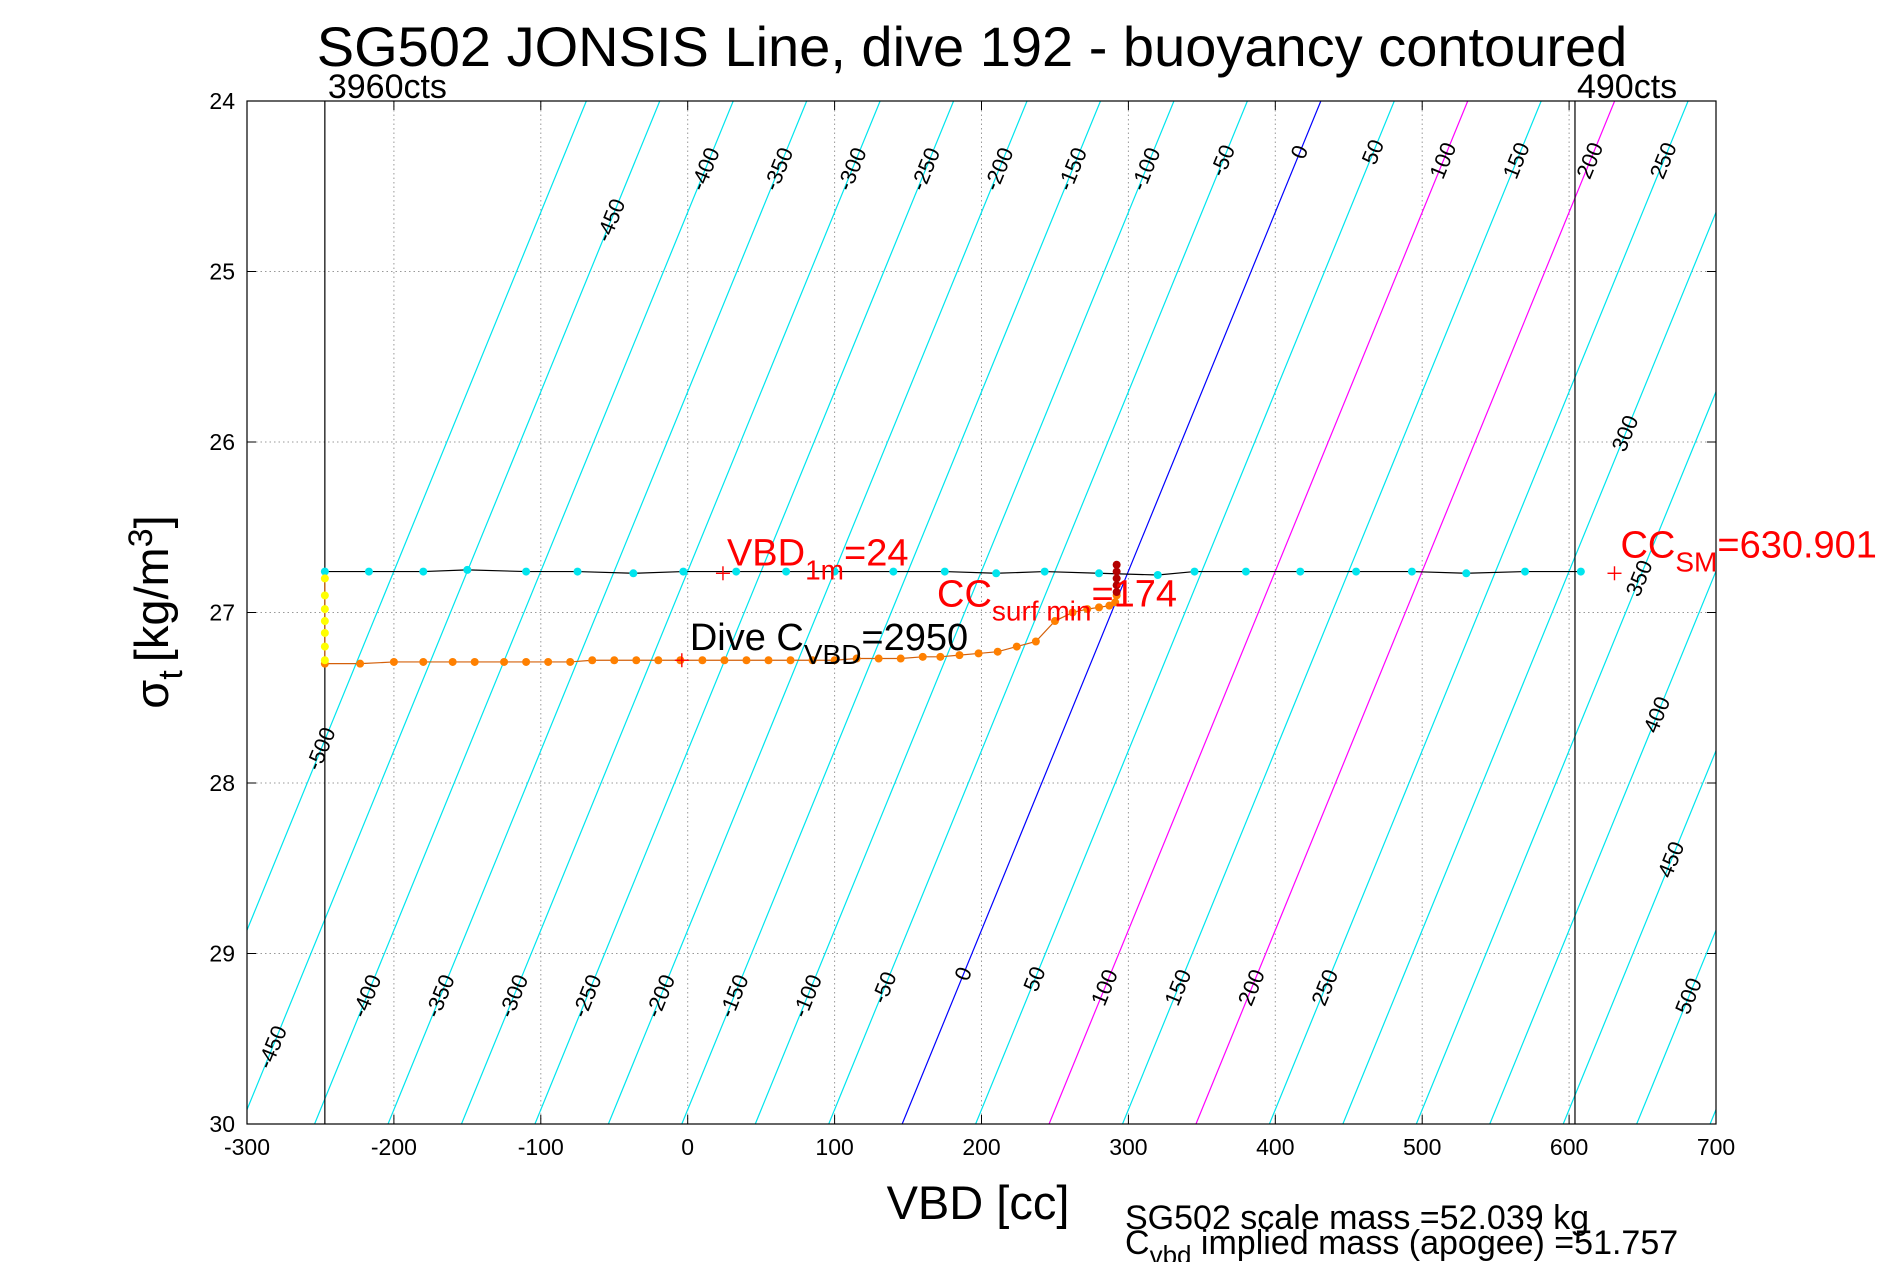 This screenshot has height=1267, width=1891. What do you see at coordinates (151, 694) in the screenshot?
I see `y-axis-label-base: σ` at bounding box center [151, 694].